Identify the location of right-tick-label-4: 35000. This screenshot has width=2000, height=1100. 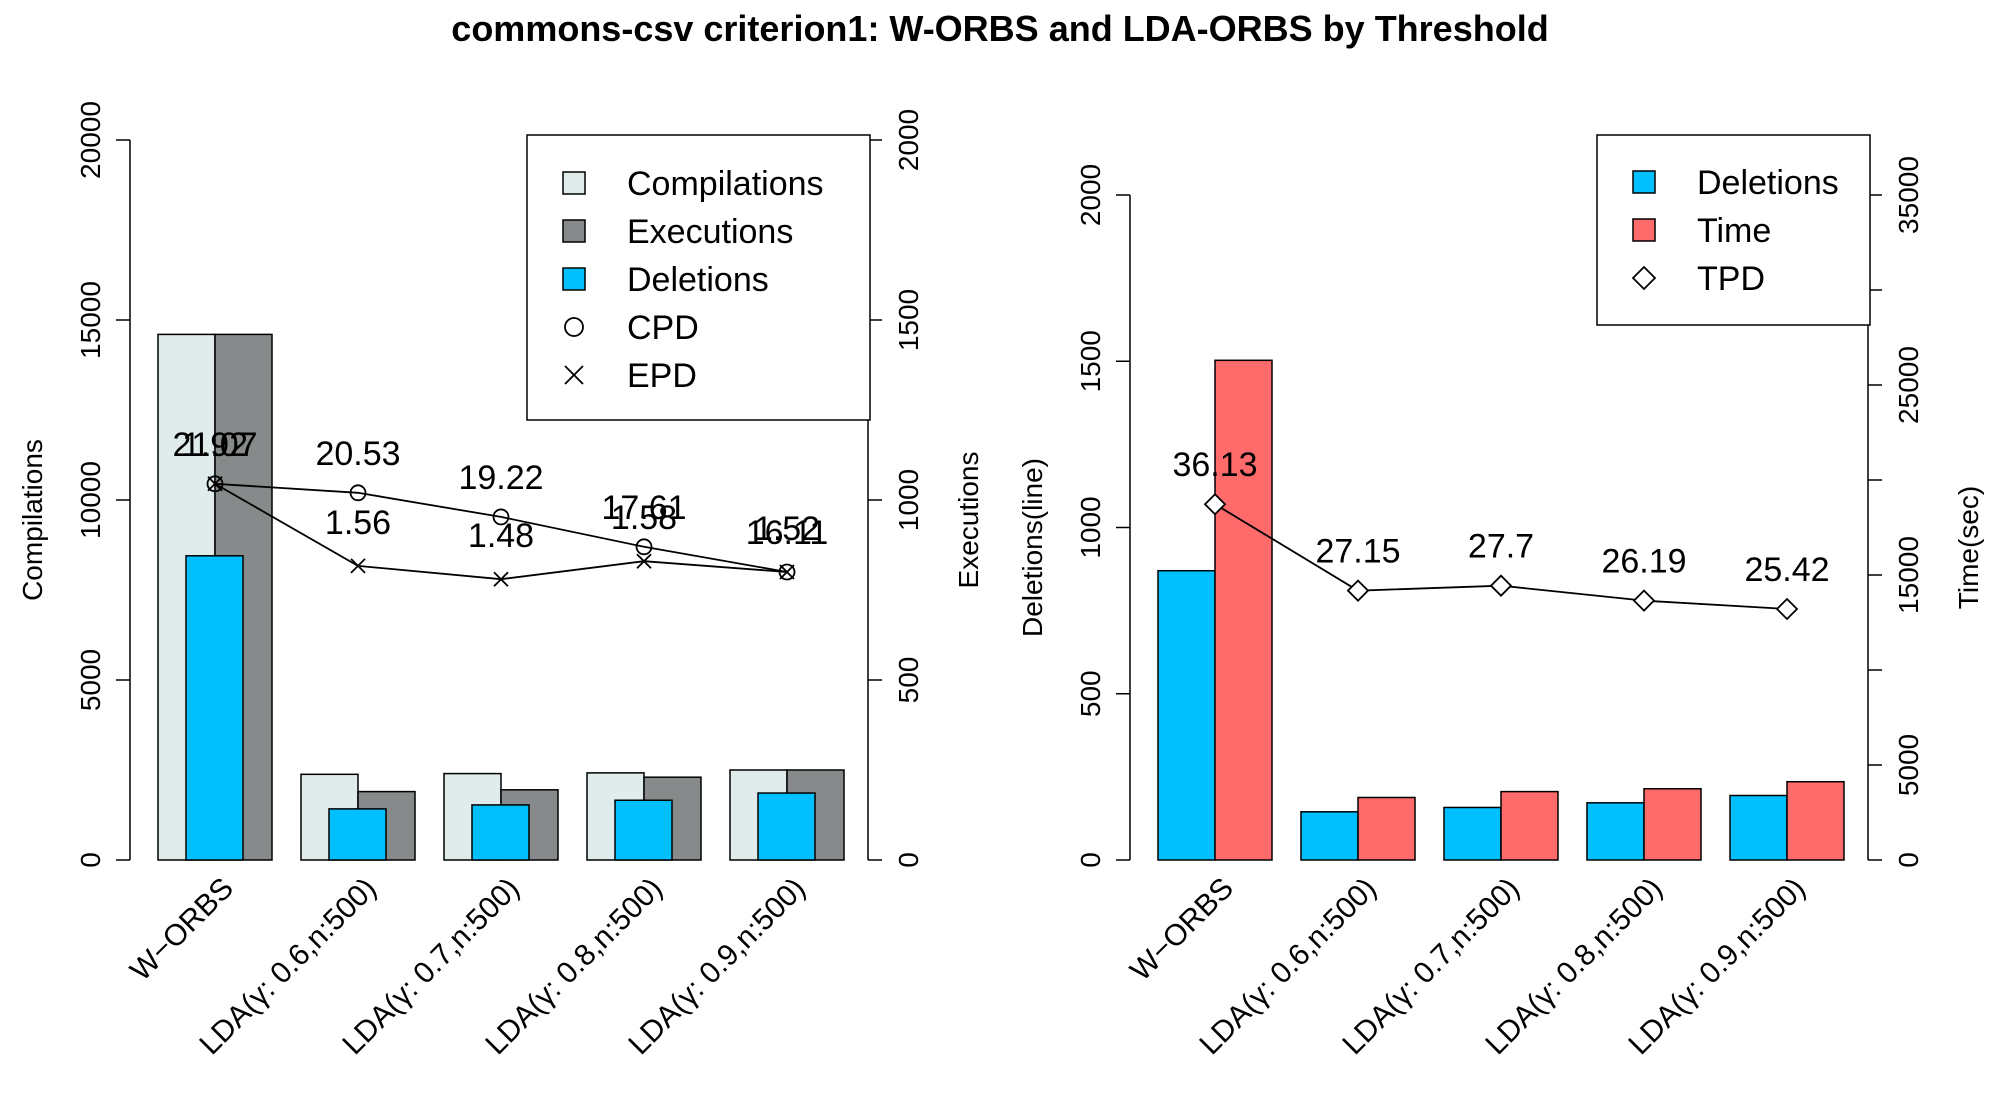
(1908, 195).